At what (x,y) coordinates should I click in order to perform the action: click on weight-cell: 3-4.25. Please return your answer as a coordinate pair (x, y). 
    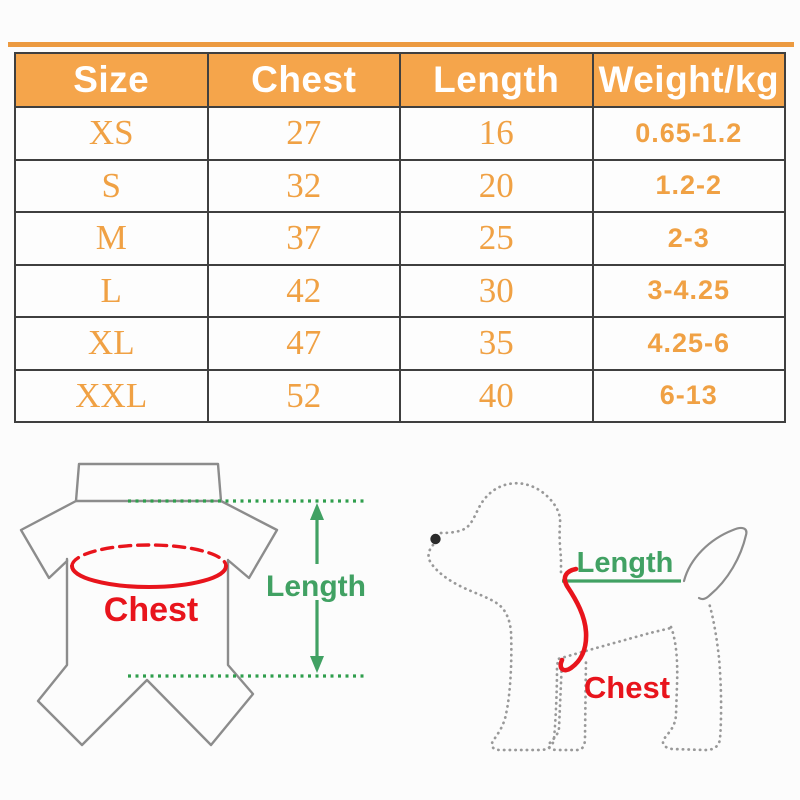
    Looking at the image, I should click on (688, 290).